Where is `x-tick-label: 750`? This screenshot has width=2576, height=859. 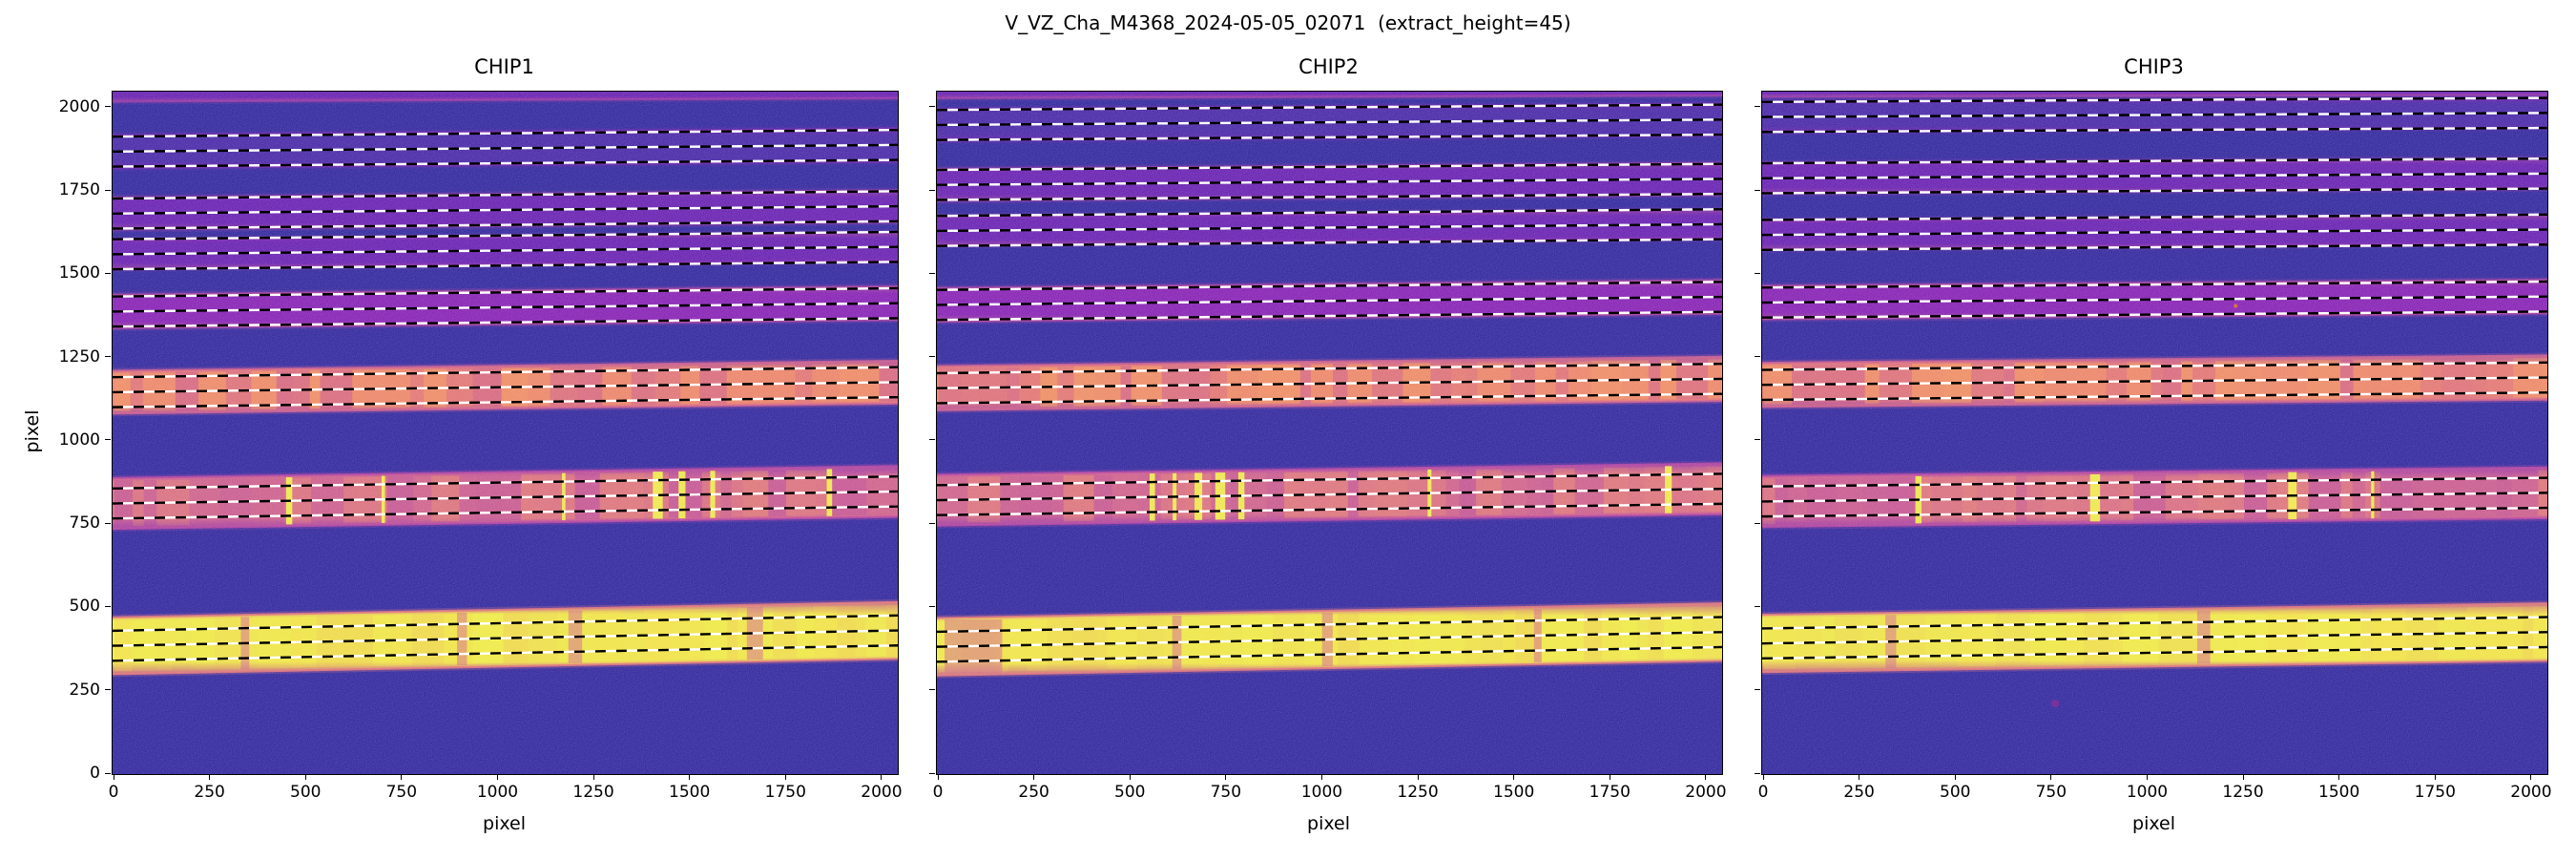
x-tick-label: 750 is located at coordinates (401, 792).